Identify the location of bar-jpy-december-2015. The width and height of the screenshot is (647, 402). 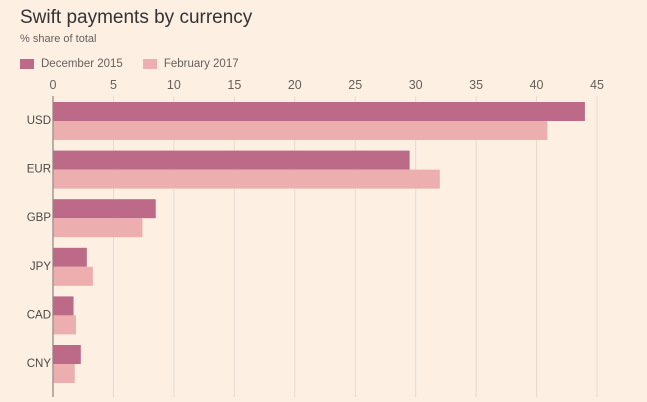
(70, 257).